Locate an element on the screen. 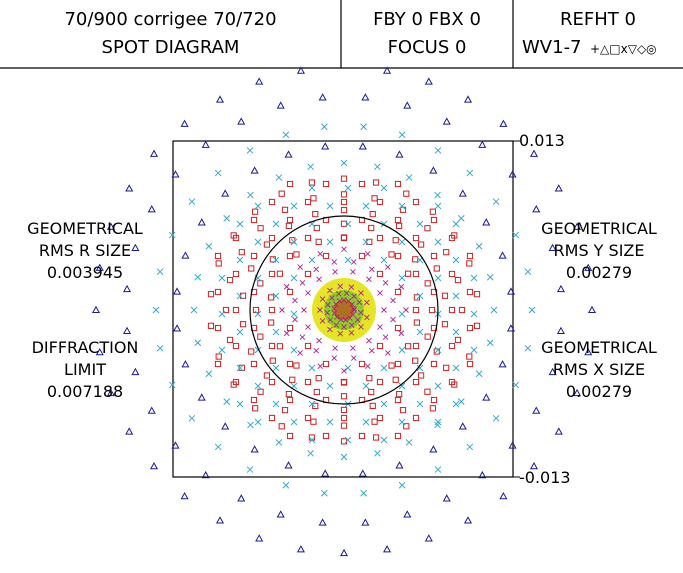 The image size is (683, 573). field-line-2: FOCUS 0 is located at coordinates (427, 47).